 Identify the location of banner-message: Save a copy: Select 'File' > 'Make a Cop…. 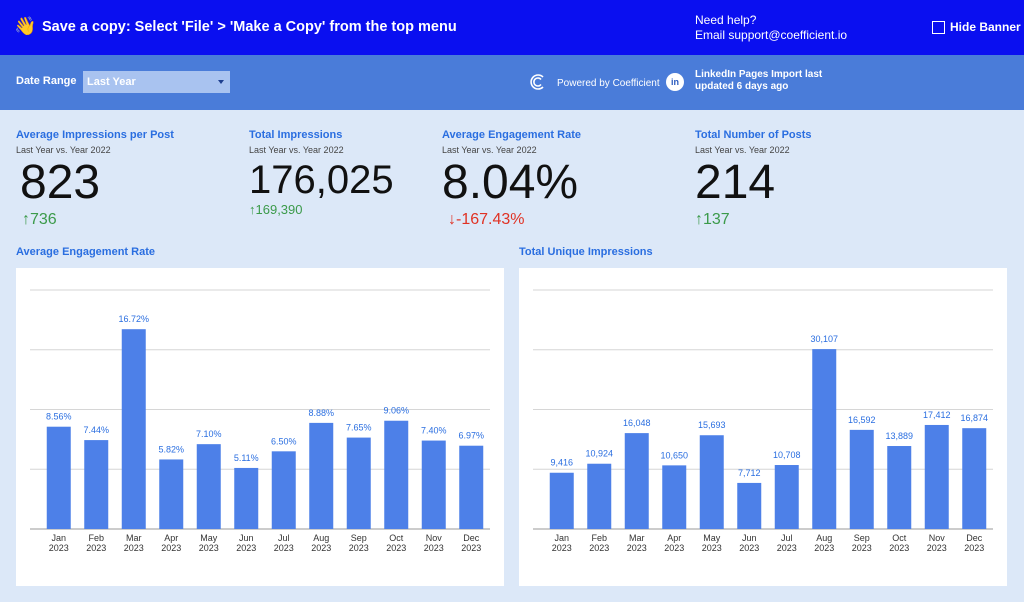
(249, 27).